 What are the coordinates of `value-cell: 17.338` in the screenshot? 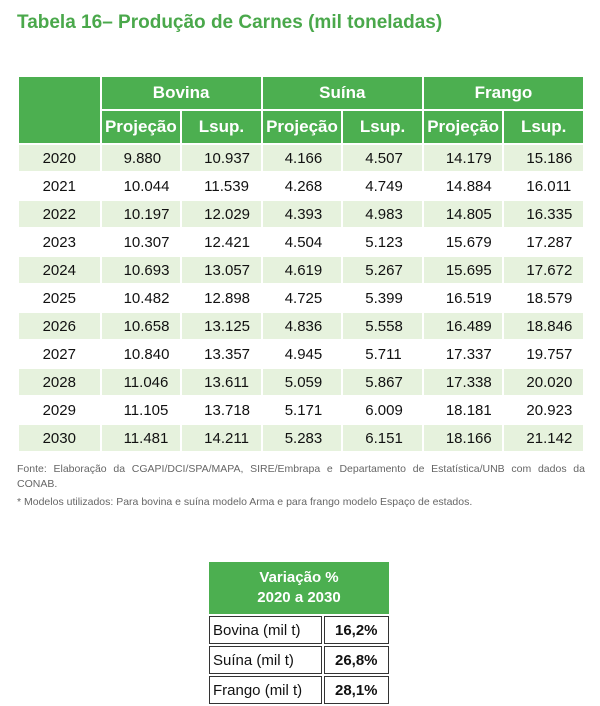 It's located at (463, 382).